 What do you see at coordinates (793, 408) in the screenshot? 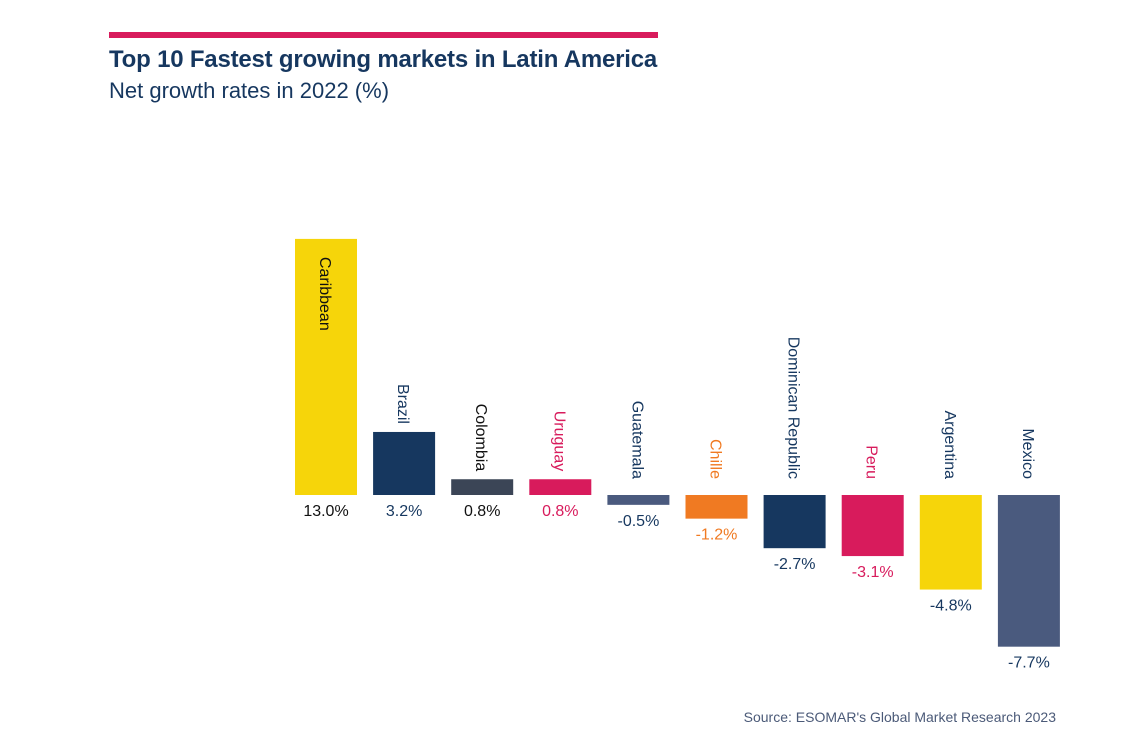
I see `category-label-dominican-republic: Dominican Republic` at bounding box center [793, 408].